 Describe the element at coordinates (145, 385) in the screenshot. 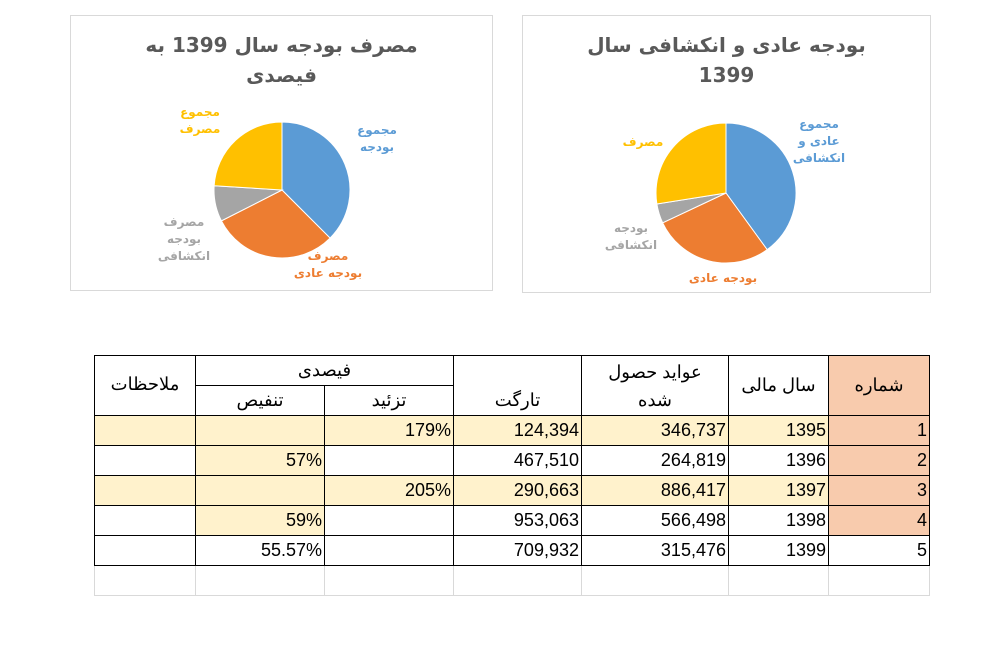

I see `header-remarks: ملاحظات` at that location.